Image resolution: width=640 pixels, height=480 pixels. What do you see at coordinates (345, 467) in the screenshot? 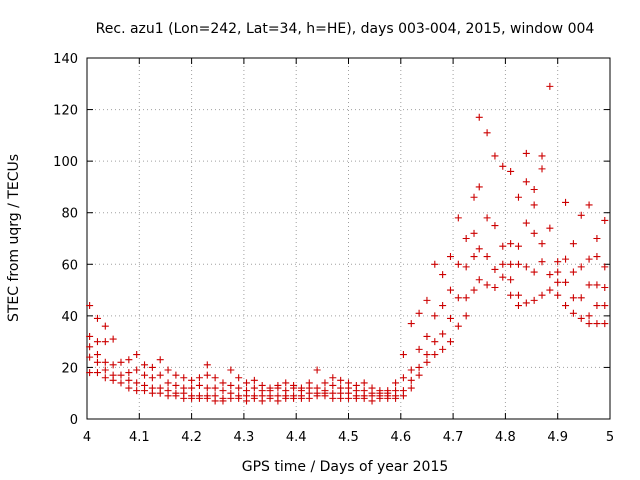
I see `x-axis-label: GPS time / Days of year 2015` at bounding box center [345, 467].